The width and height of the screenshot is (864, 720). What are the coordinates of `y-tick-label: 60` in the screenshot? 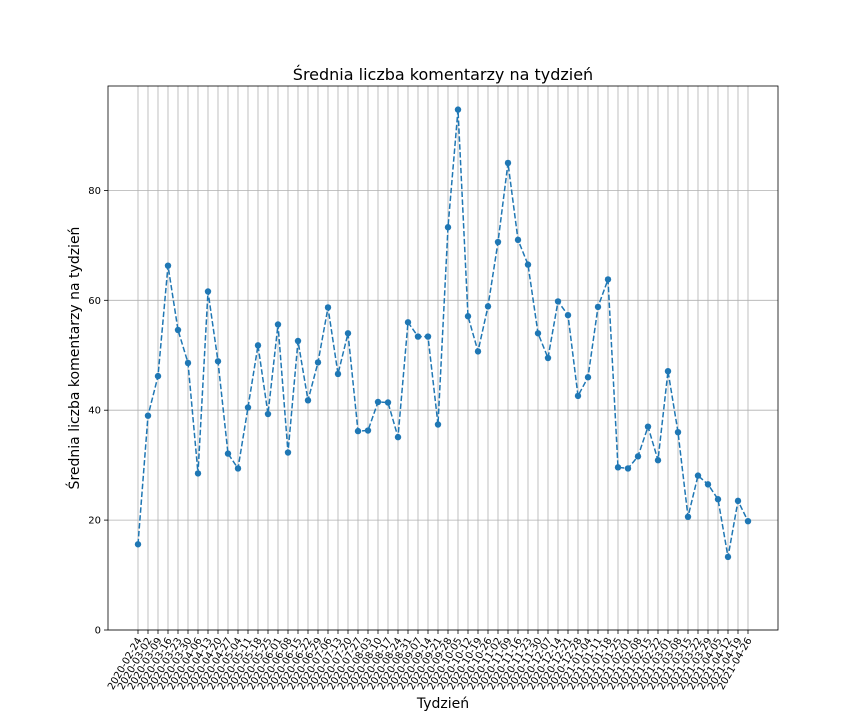 It's located at (94, 301).